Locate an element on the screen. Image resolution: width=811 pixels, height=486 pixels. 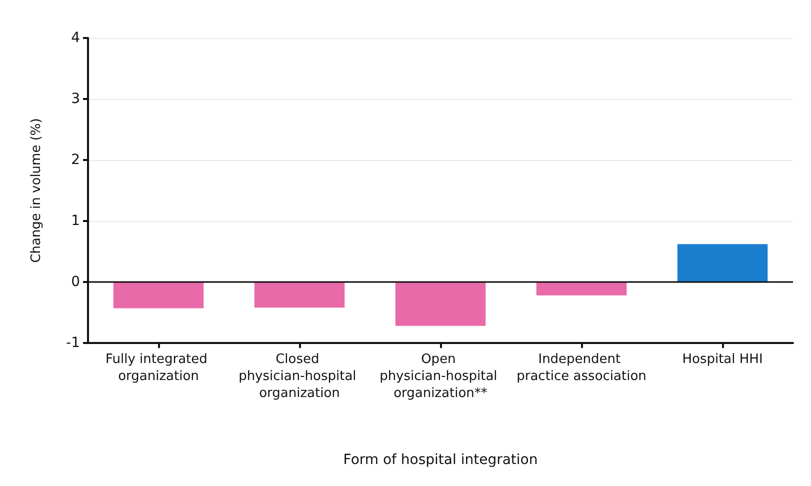
y-tick-label: 0 is located at coordinates (75, 282).